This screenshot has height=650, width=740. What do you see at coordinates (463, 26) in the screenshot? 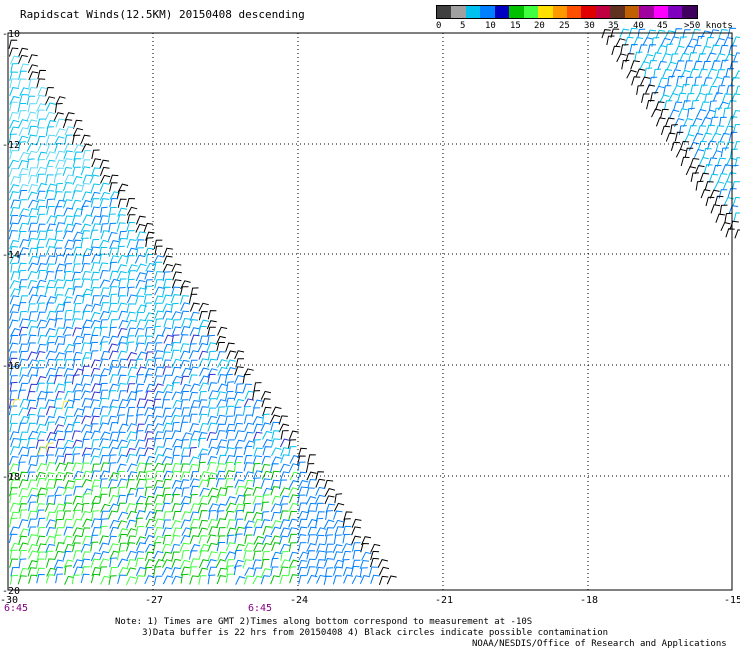
I see `color-scale-label: 5` at bounding box center [463, 26].